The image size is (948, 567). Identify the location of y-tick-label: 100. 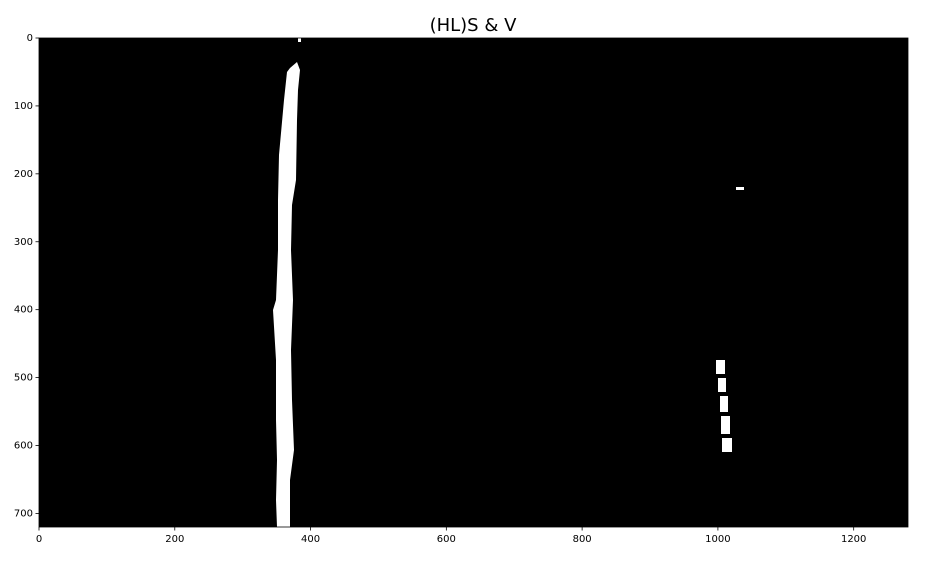
(23, 106).